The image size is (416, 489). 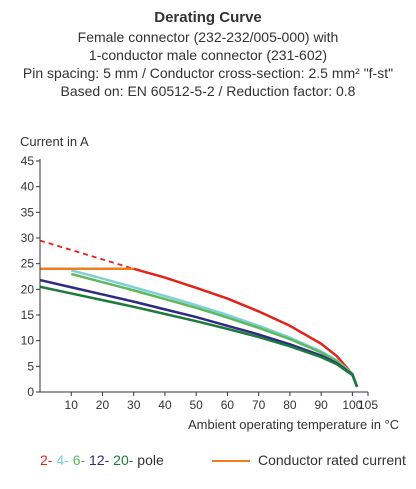 What do you see at coordinates (259, 405) in the screenshot?
I see `x-tick-label: 70` at bounding box center [259, 405].